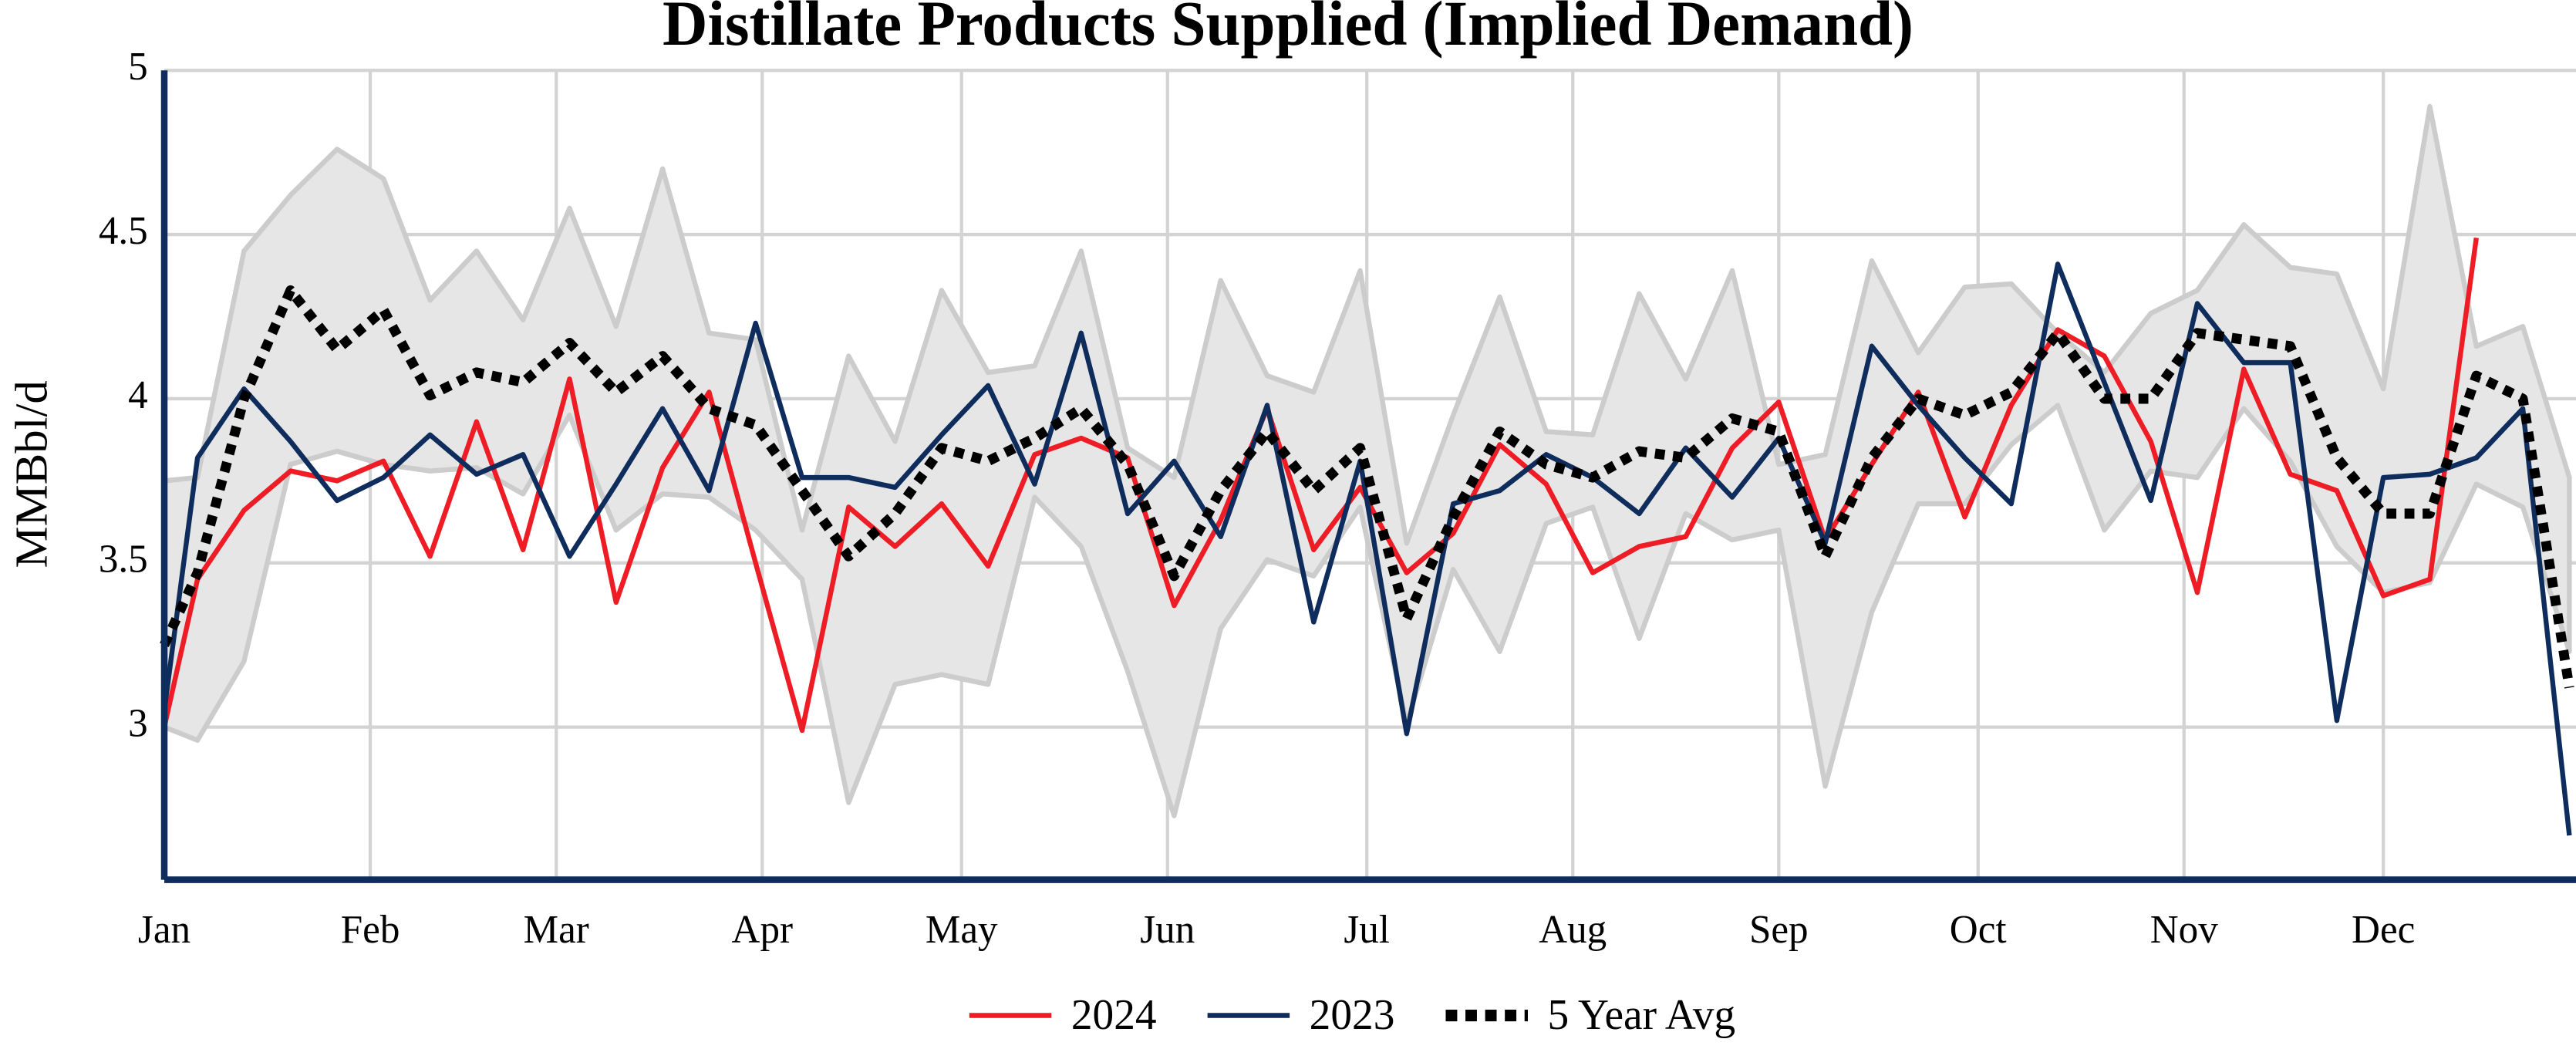 The image size is (2576, 1049). Describe the element at coordinates (1367, 930) in the screenshot. I see `x-tick-label: Jul` at that location.